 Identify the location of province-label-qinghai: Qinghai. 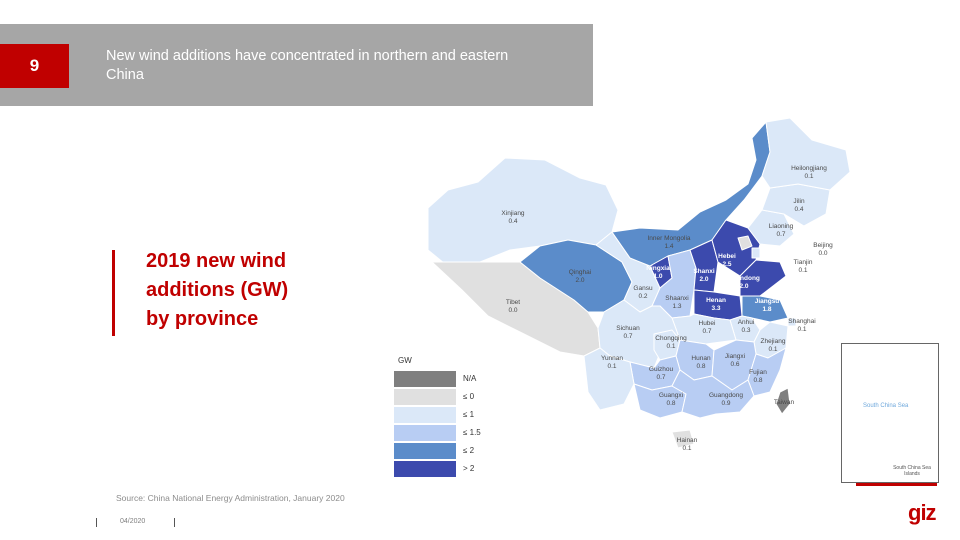
(580, 272).